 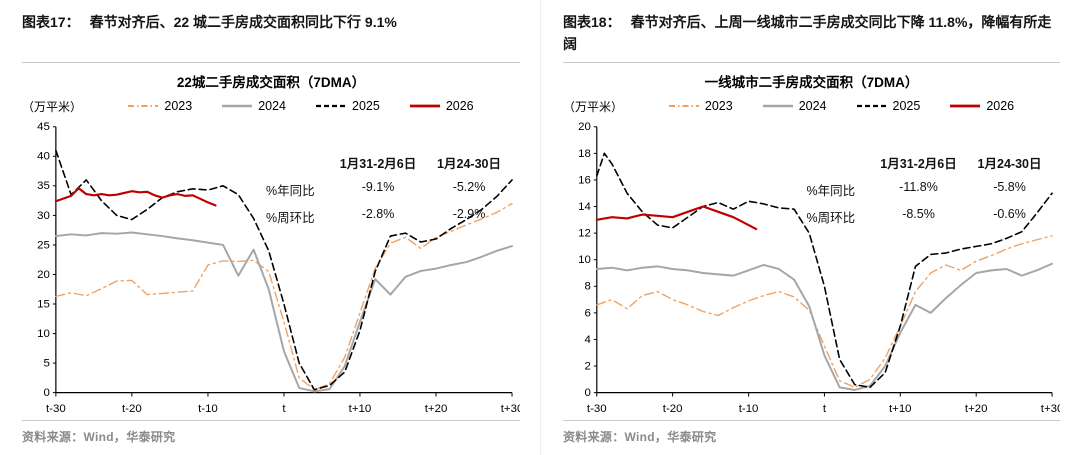 I want to click on figure-18-number: 图表18：, so click(x=592, y=22).